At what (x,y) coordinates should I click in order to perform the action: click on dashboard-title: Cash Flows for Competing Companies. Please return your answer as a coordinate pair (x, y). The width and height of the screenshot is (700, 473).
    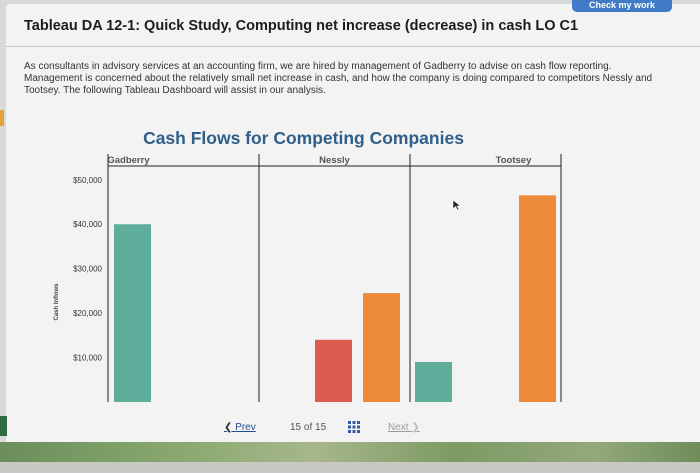
    Looking at the image, I should click on (303, 138).